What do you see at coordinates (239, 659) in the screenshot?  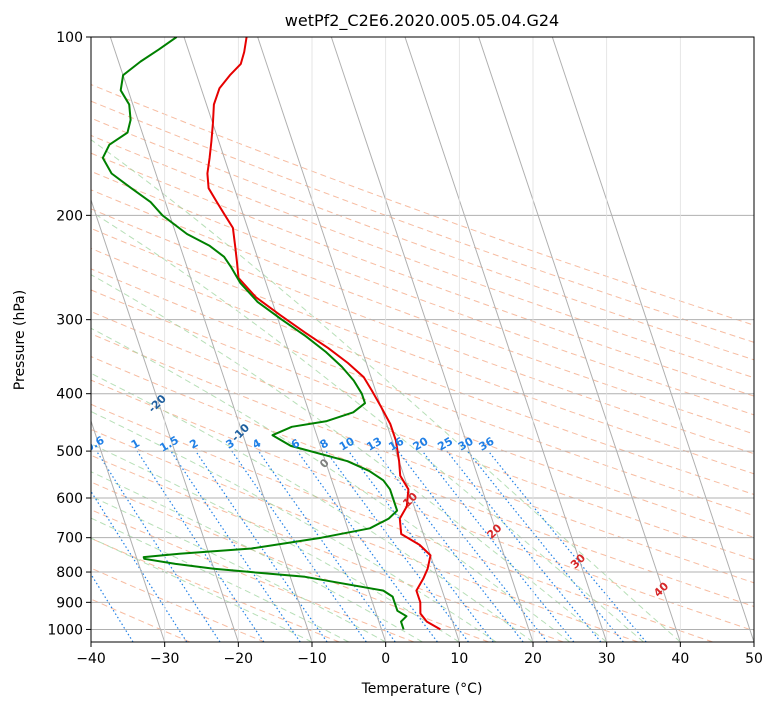 I see `x-tick-label: −20` at bounding box center [239, 659].